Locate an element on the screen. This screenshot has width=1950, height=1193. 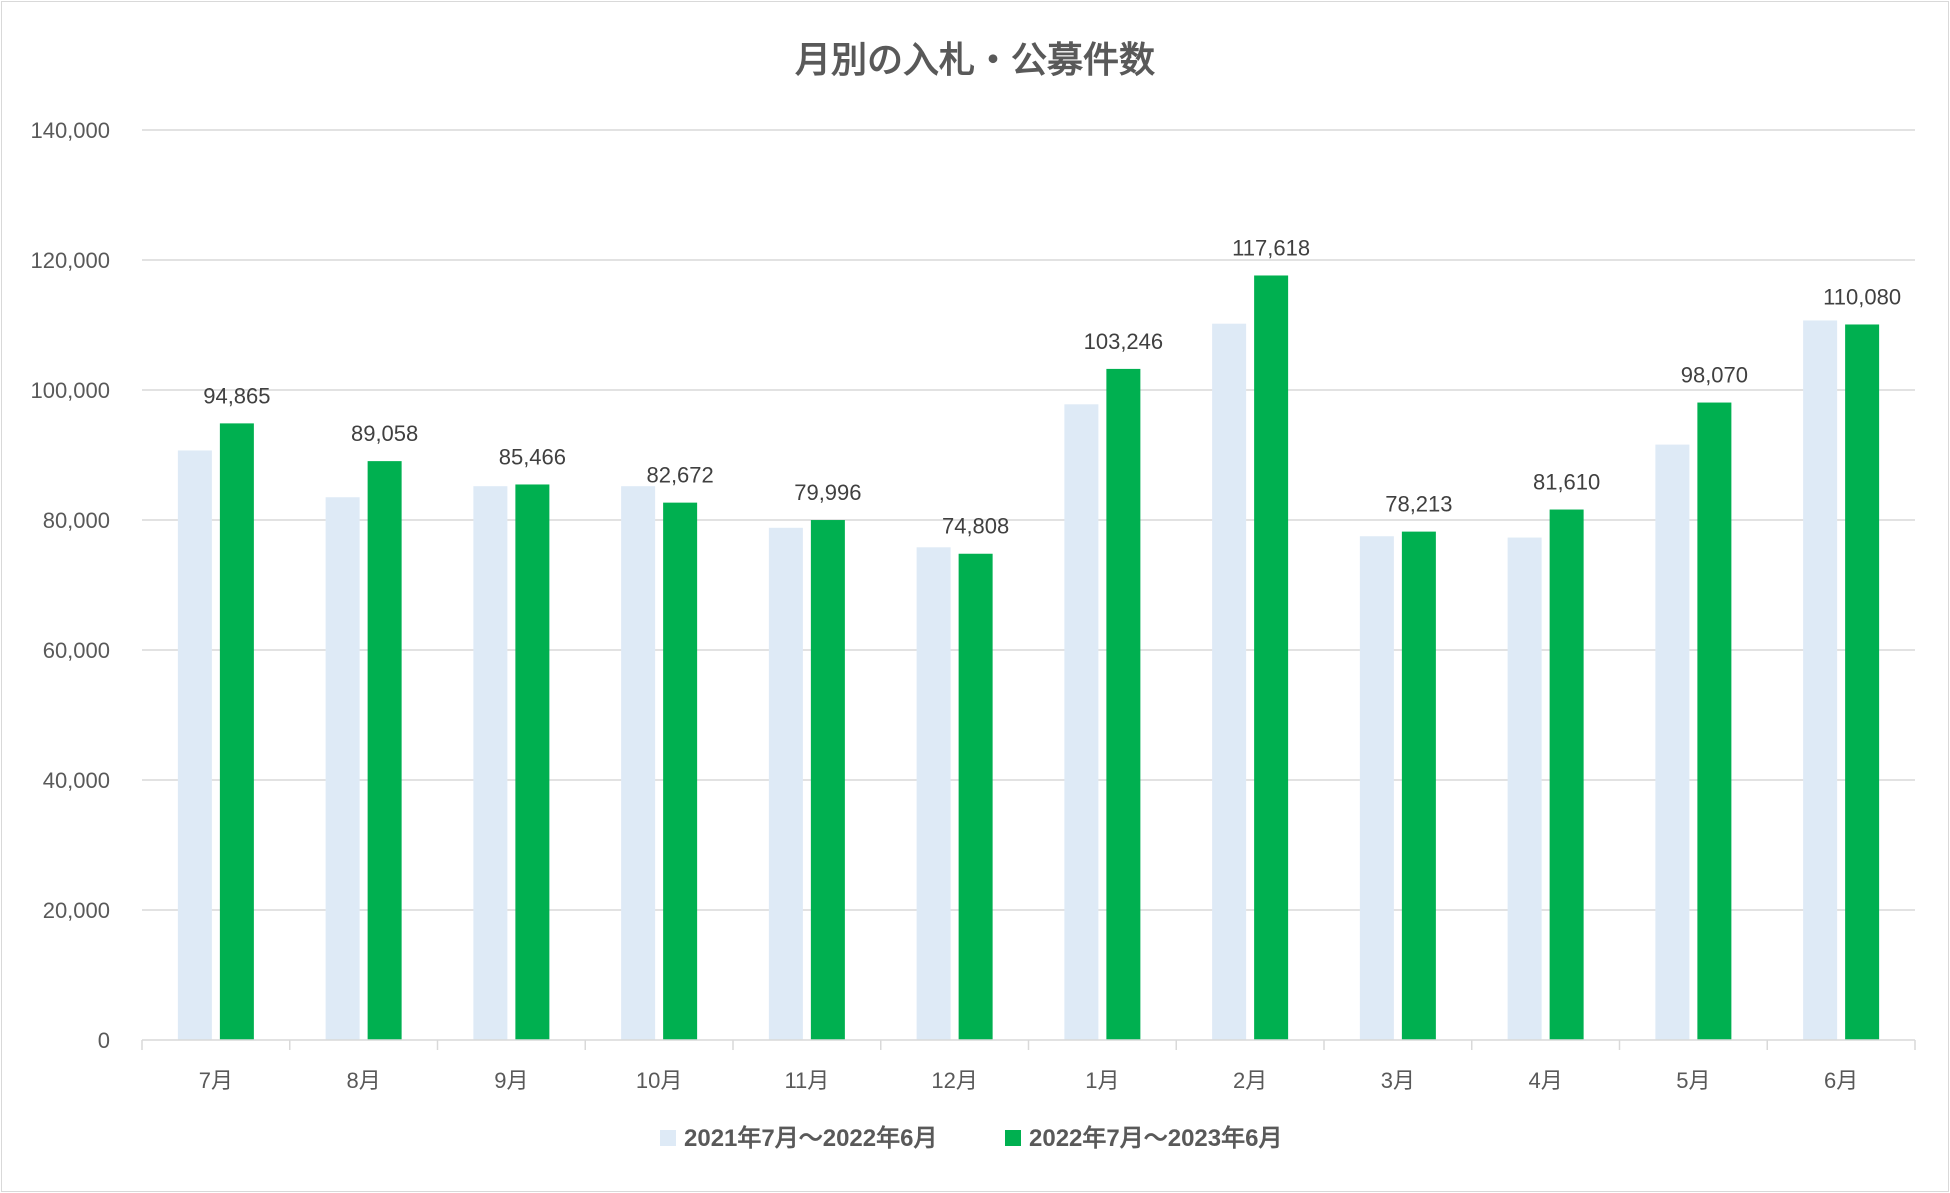
legend: 2021年7月～2022年6月 2022年7月～2023年6月 is located at coordinates (971, 1138).